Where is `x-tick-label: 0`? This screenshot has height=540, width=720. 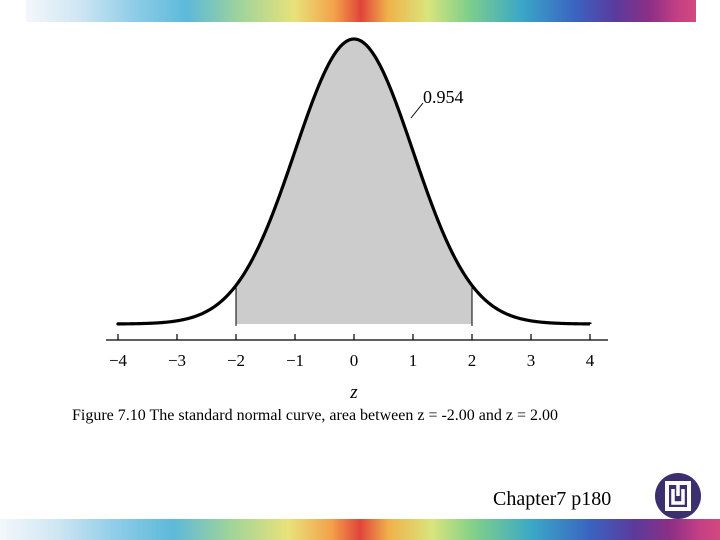
x-tick-label: 0 is located at coordinates (354, 360).